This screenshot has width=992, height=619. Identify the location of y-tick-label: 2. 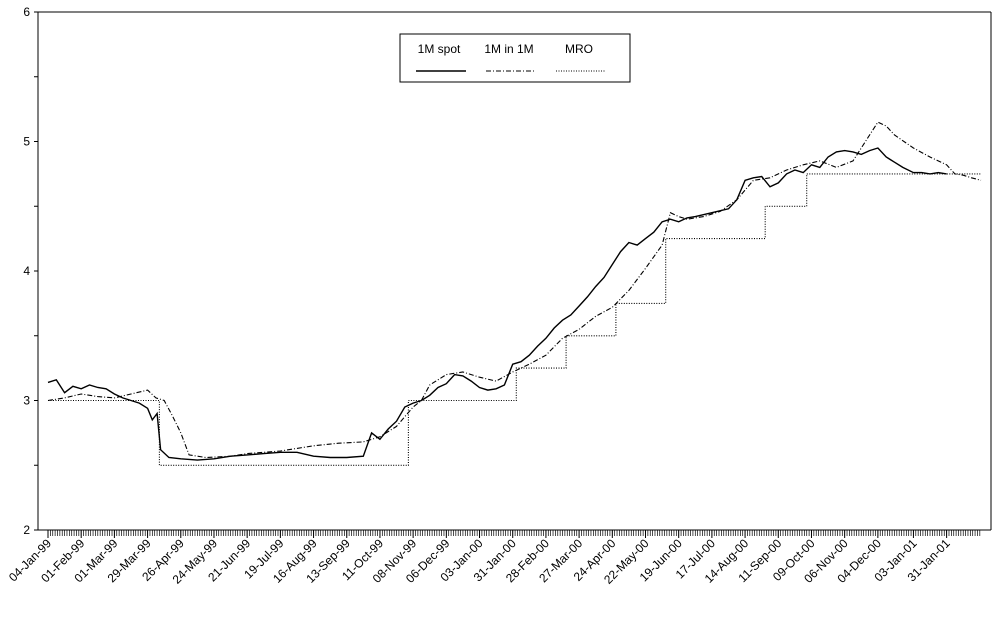
(26, 530).